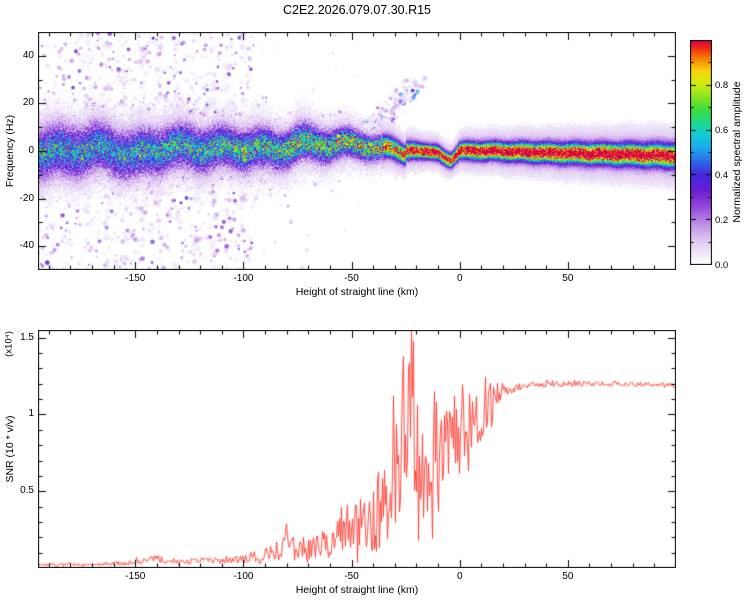 This screenshot has width=750, height=600. I want to click on tick-label: 0.8, so click(722, 85).